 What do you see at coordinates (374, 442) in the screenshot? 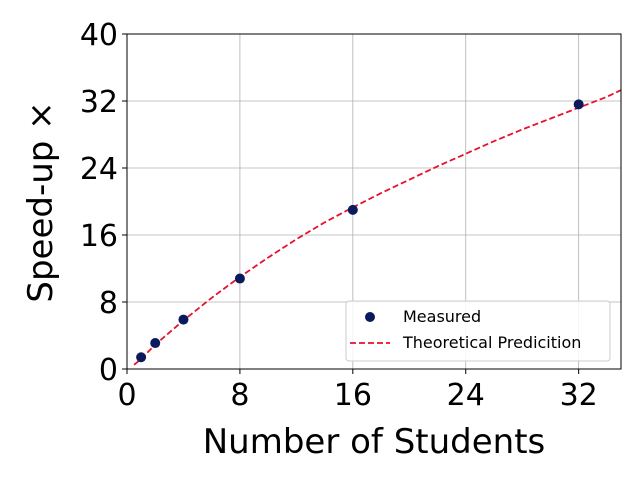
I see `x-axis-title: Number of Students` at bounding box center [374, 442].